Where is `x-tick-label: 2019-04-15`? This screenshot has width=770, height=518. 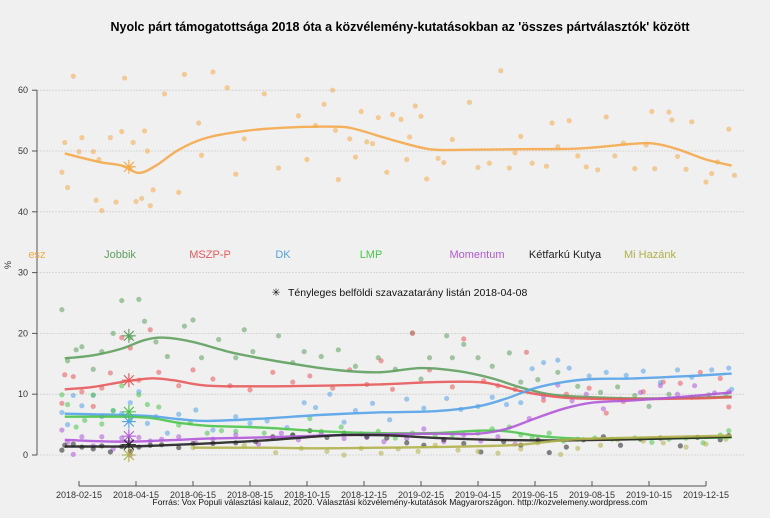
x-tick-label: 2019-04-15 is located at coordinates (478, 495).